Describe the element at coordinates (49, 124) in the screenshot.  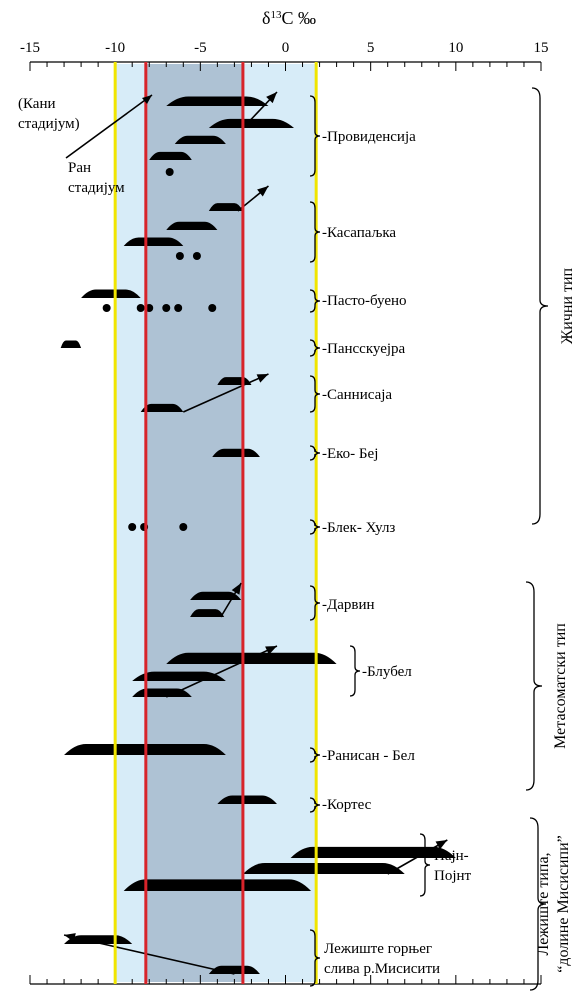
I see `kani-label-2: стадијум)` at that location.